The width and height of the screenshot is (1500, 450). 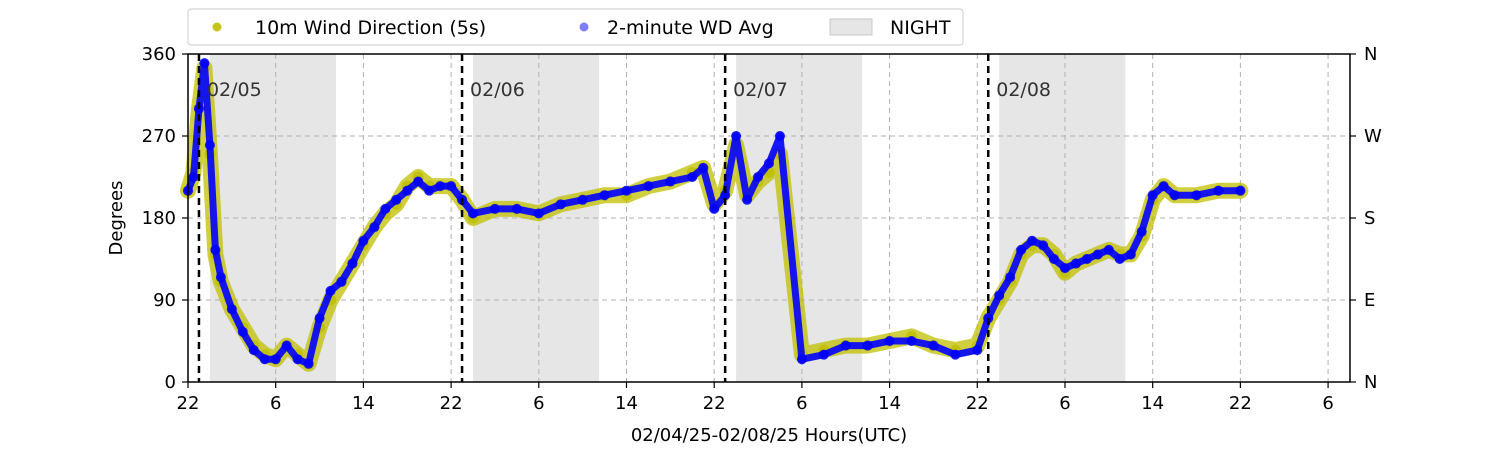 What do you see at coordinates (769, 435) in the screenshot?
I see `x-axis-label: 02/04/25-02/08/25 Hours(UTC)` at bounding box center [769, 435].